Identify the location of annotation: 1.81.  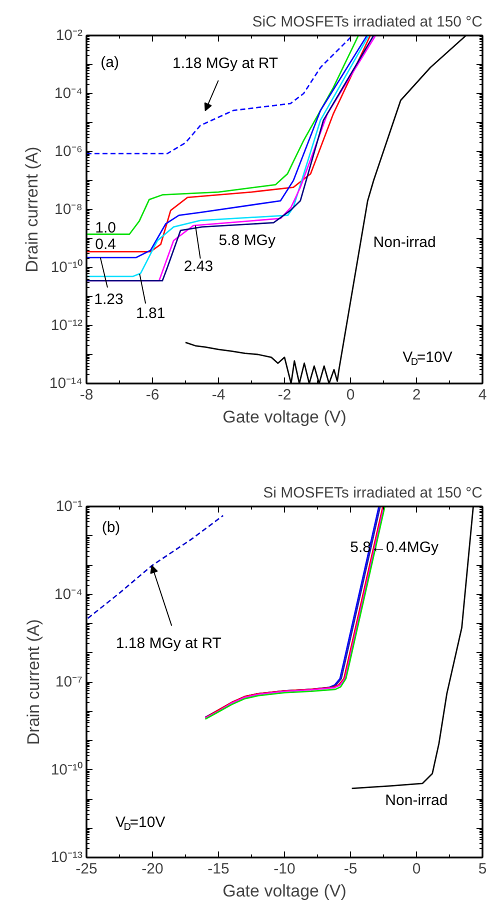
(151, 313).